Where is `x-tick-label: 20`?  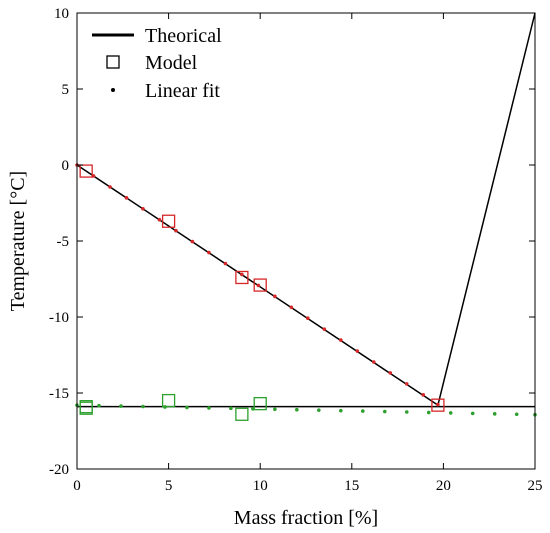 x-tick-label: 20 is located at coordinates (443, 486).